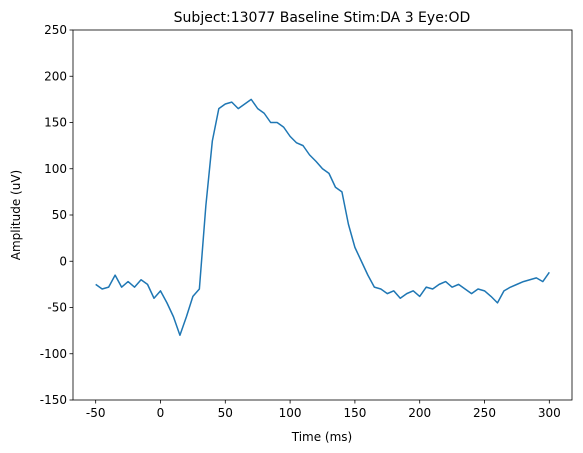 The height and width of the screenshot is (453, 583). I want to click on x-tick-label: 100, so click(290, 413).